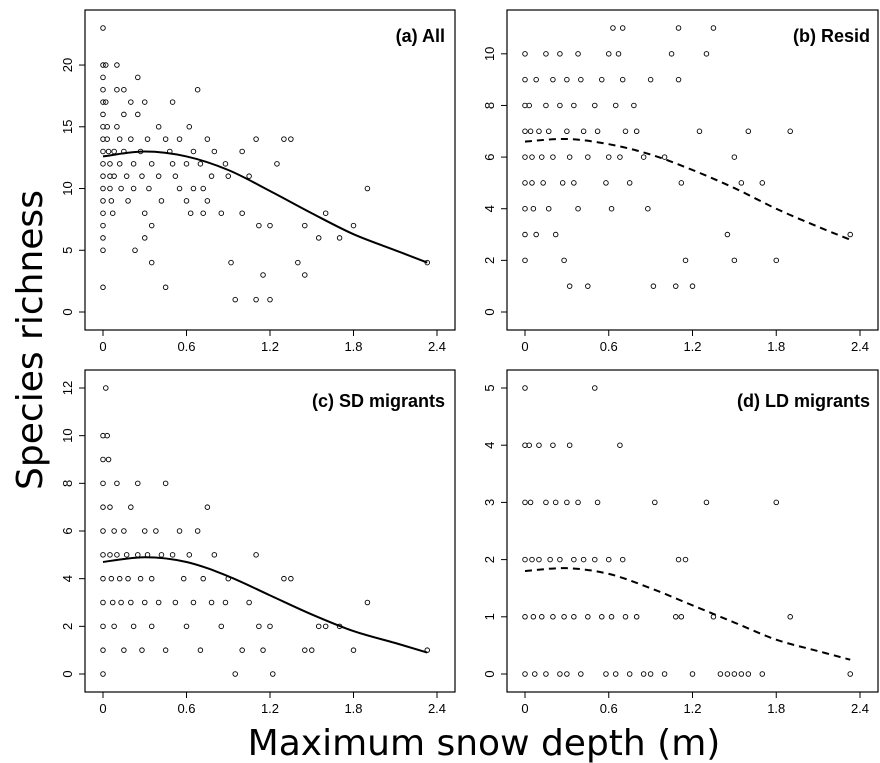 The height and width of the screenshot is (763, 880). Describe the element at coordinates (67, 483) in the screenshot. I see `y-tick-label: 8` at that location.